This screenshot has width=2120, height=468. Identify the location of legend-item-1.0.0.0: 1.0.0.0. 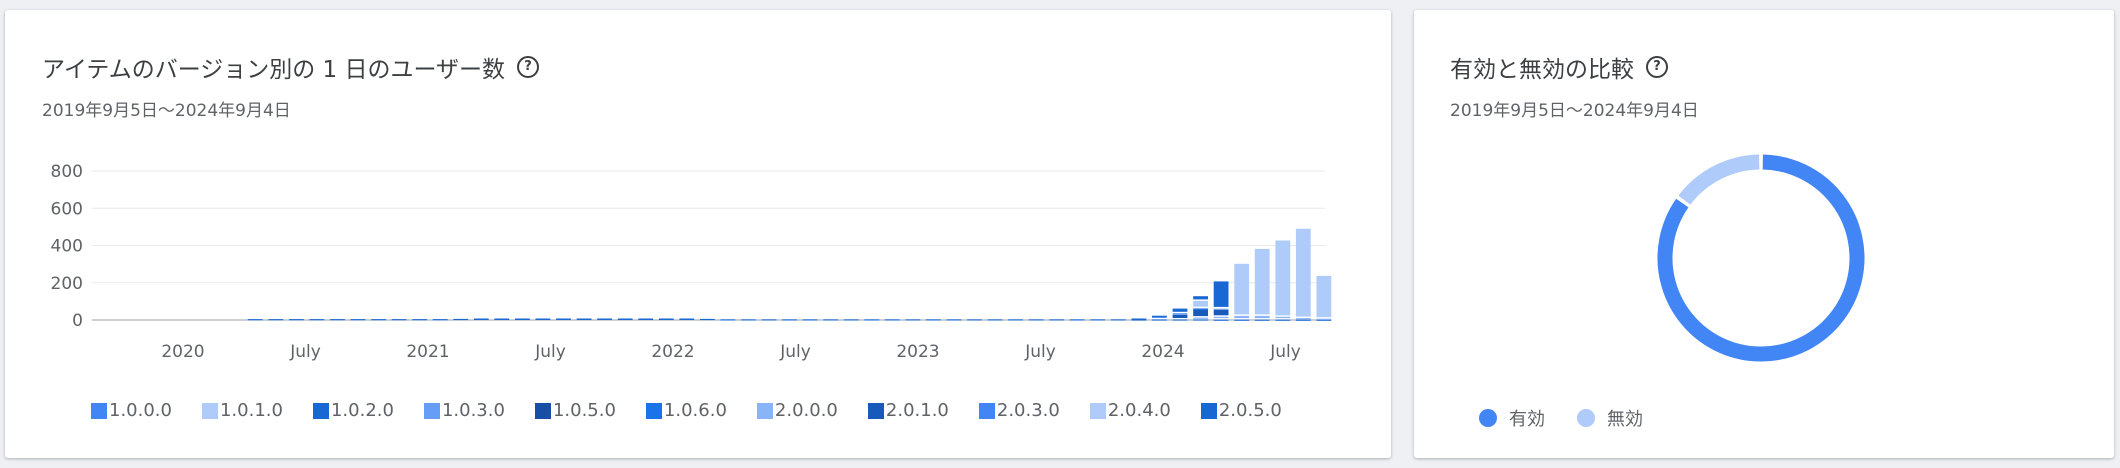
(131, 410).